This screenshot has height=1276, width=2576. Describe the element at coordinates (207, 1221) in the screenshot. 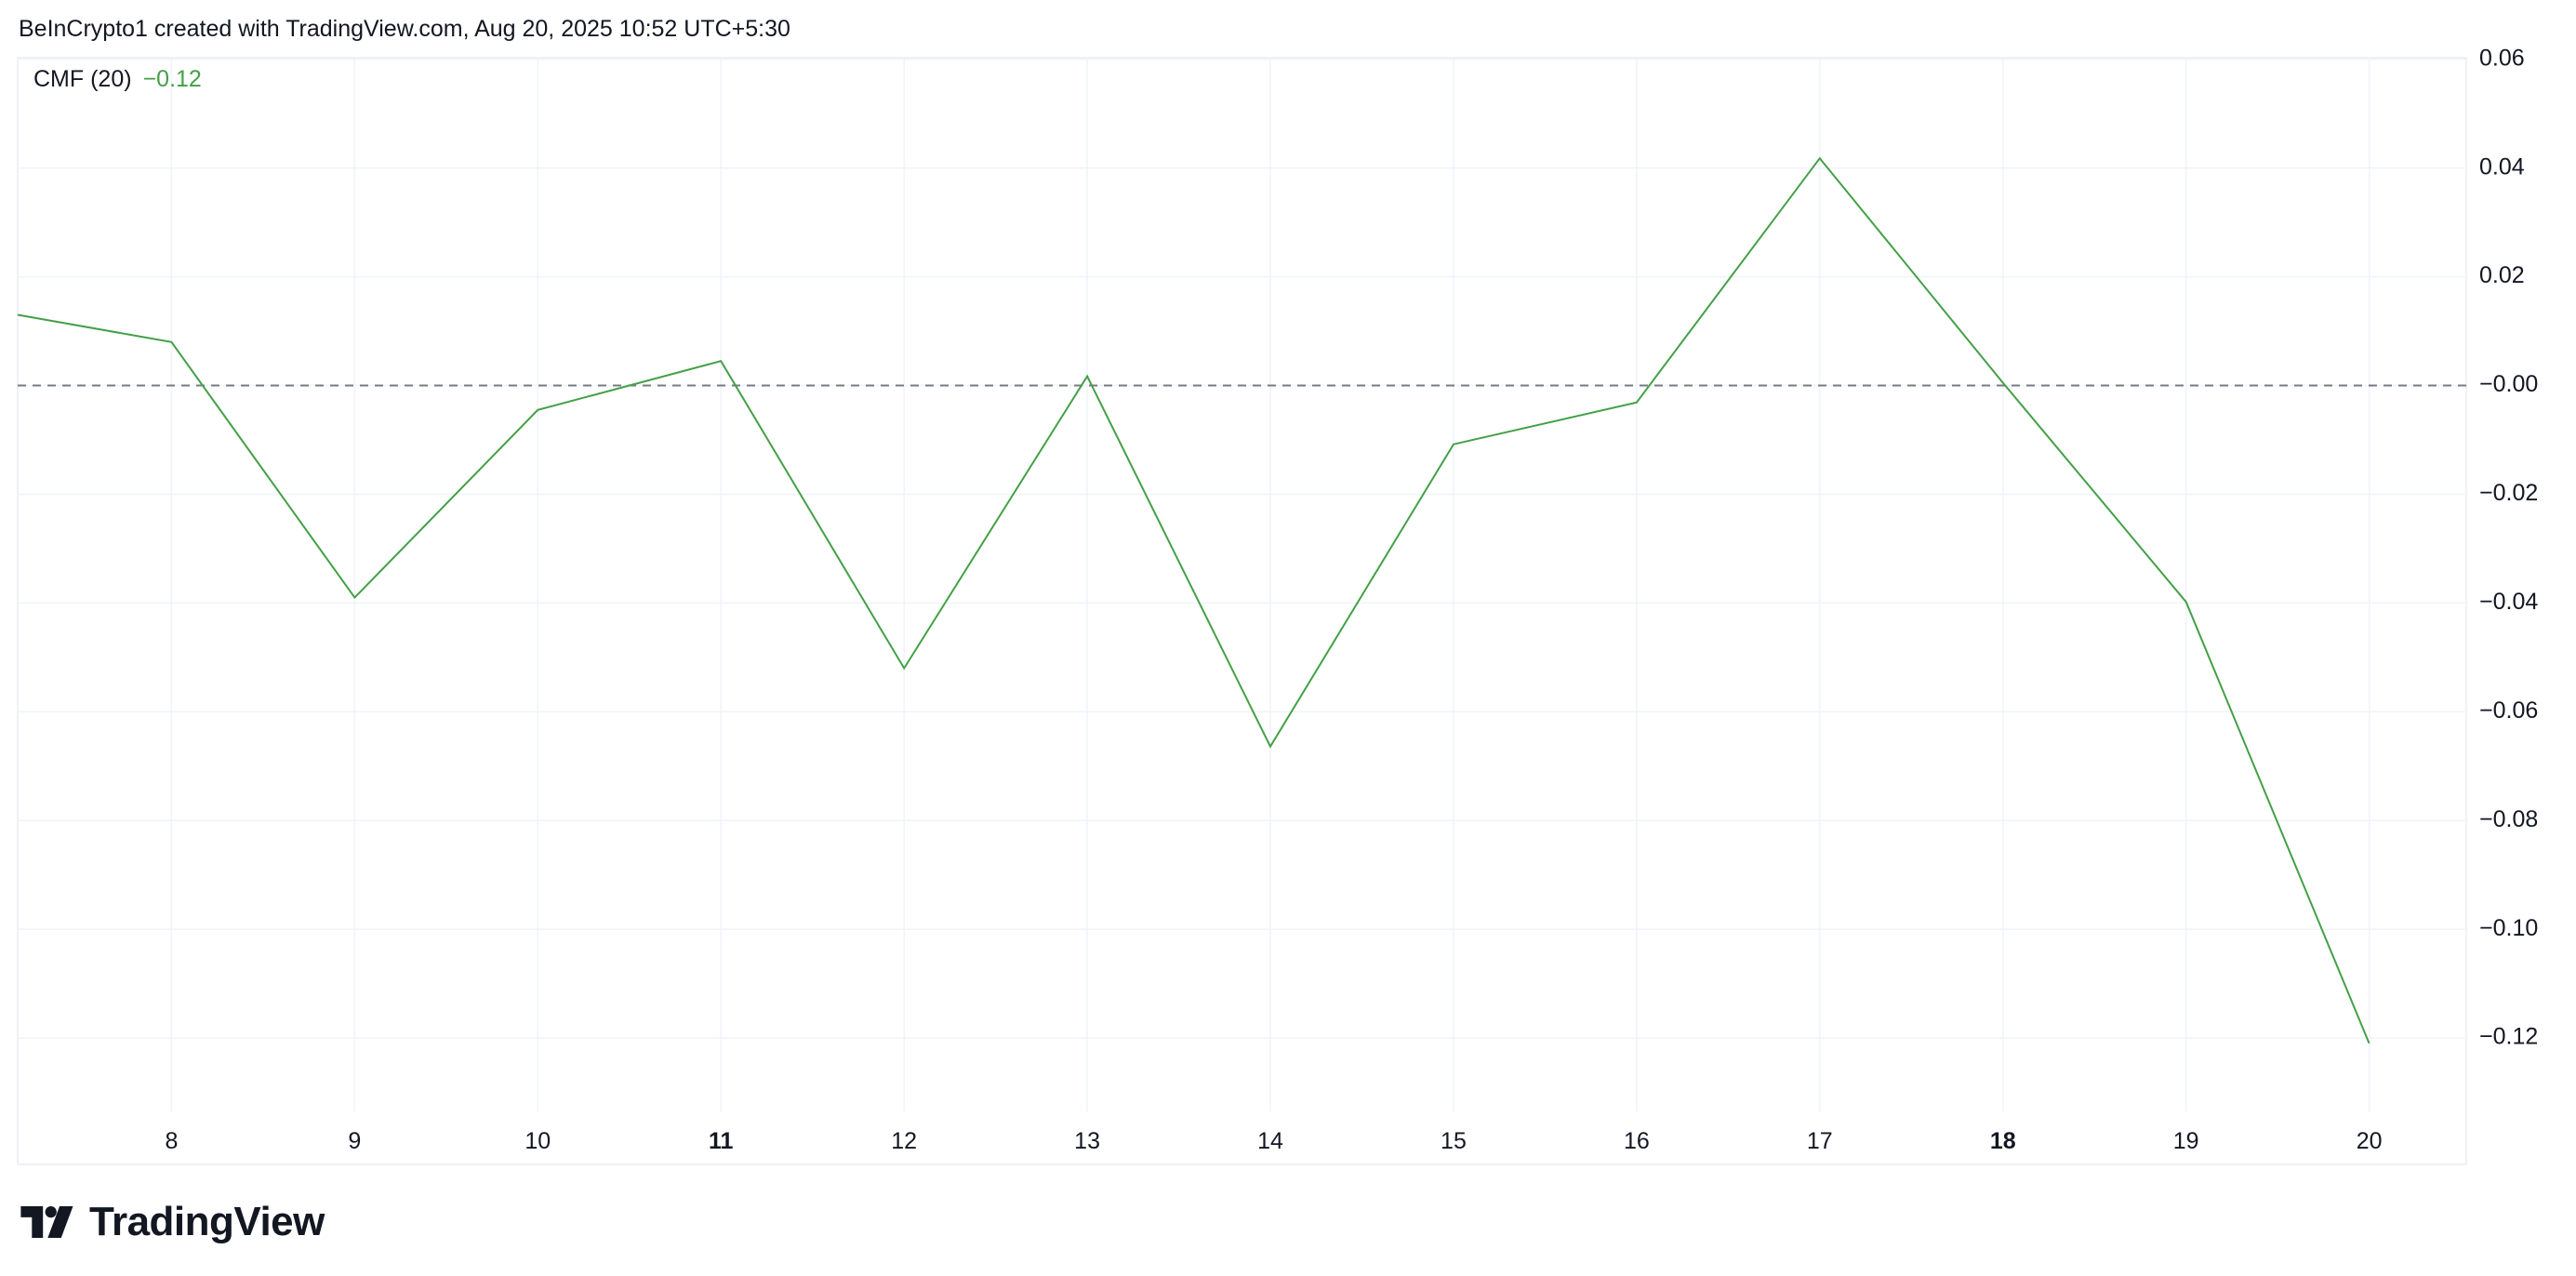

I see `tradingview-logo-text: TradingView` at that location.